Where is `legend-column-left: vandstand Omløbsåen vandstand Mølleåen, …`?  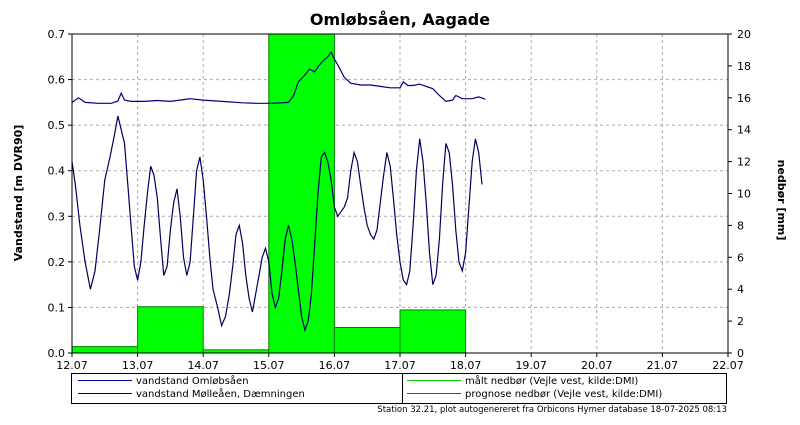 legend-column-left: vandstand Omløbsåen vandstand Mølleåen, … is located at coordinates (237, 388).